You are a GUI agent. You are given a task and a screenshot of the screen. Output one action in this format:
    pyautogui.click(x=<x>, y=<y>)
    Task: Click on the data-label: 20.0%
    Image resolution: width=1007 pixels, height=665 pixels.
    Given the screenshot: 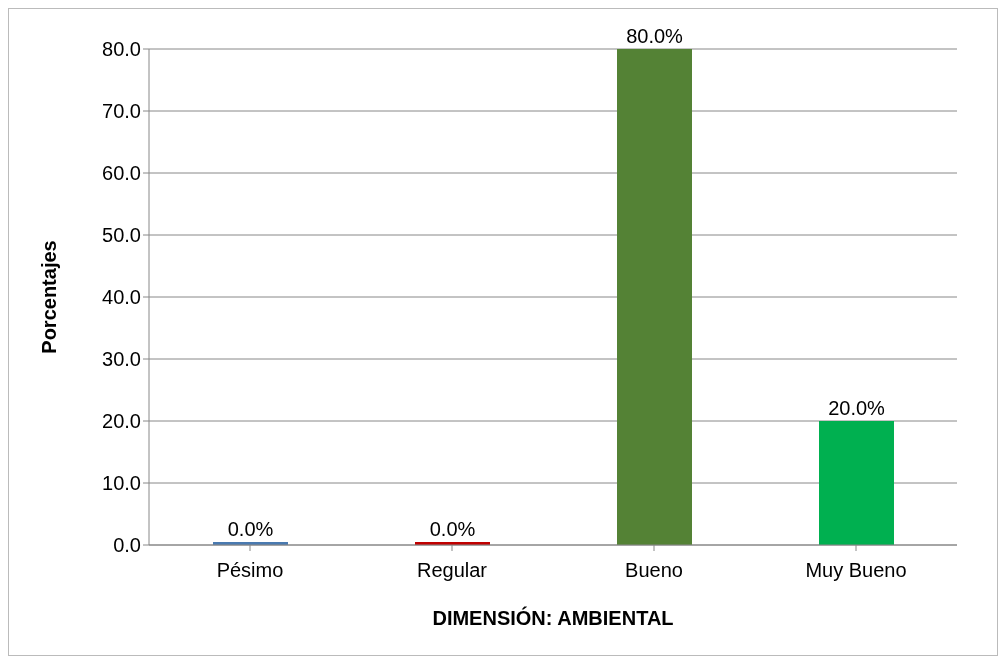 What is the action you would take?
    pyautogui.click(x=857, y=408)
    